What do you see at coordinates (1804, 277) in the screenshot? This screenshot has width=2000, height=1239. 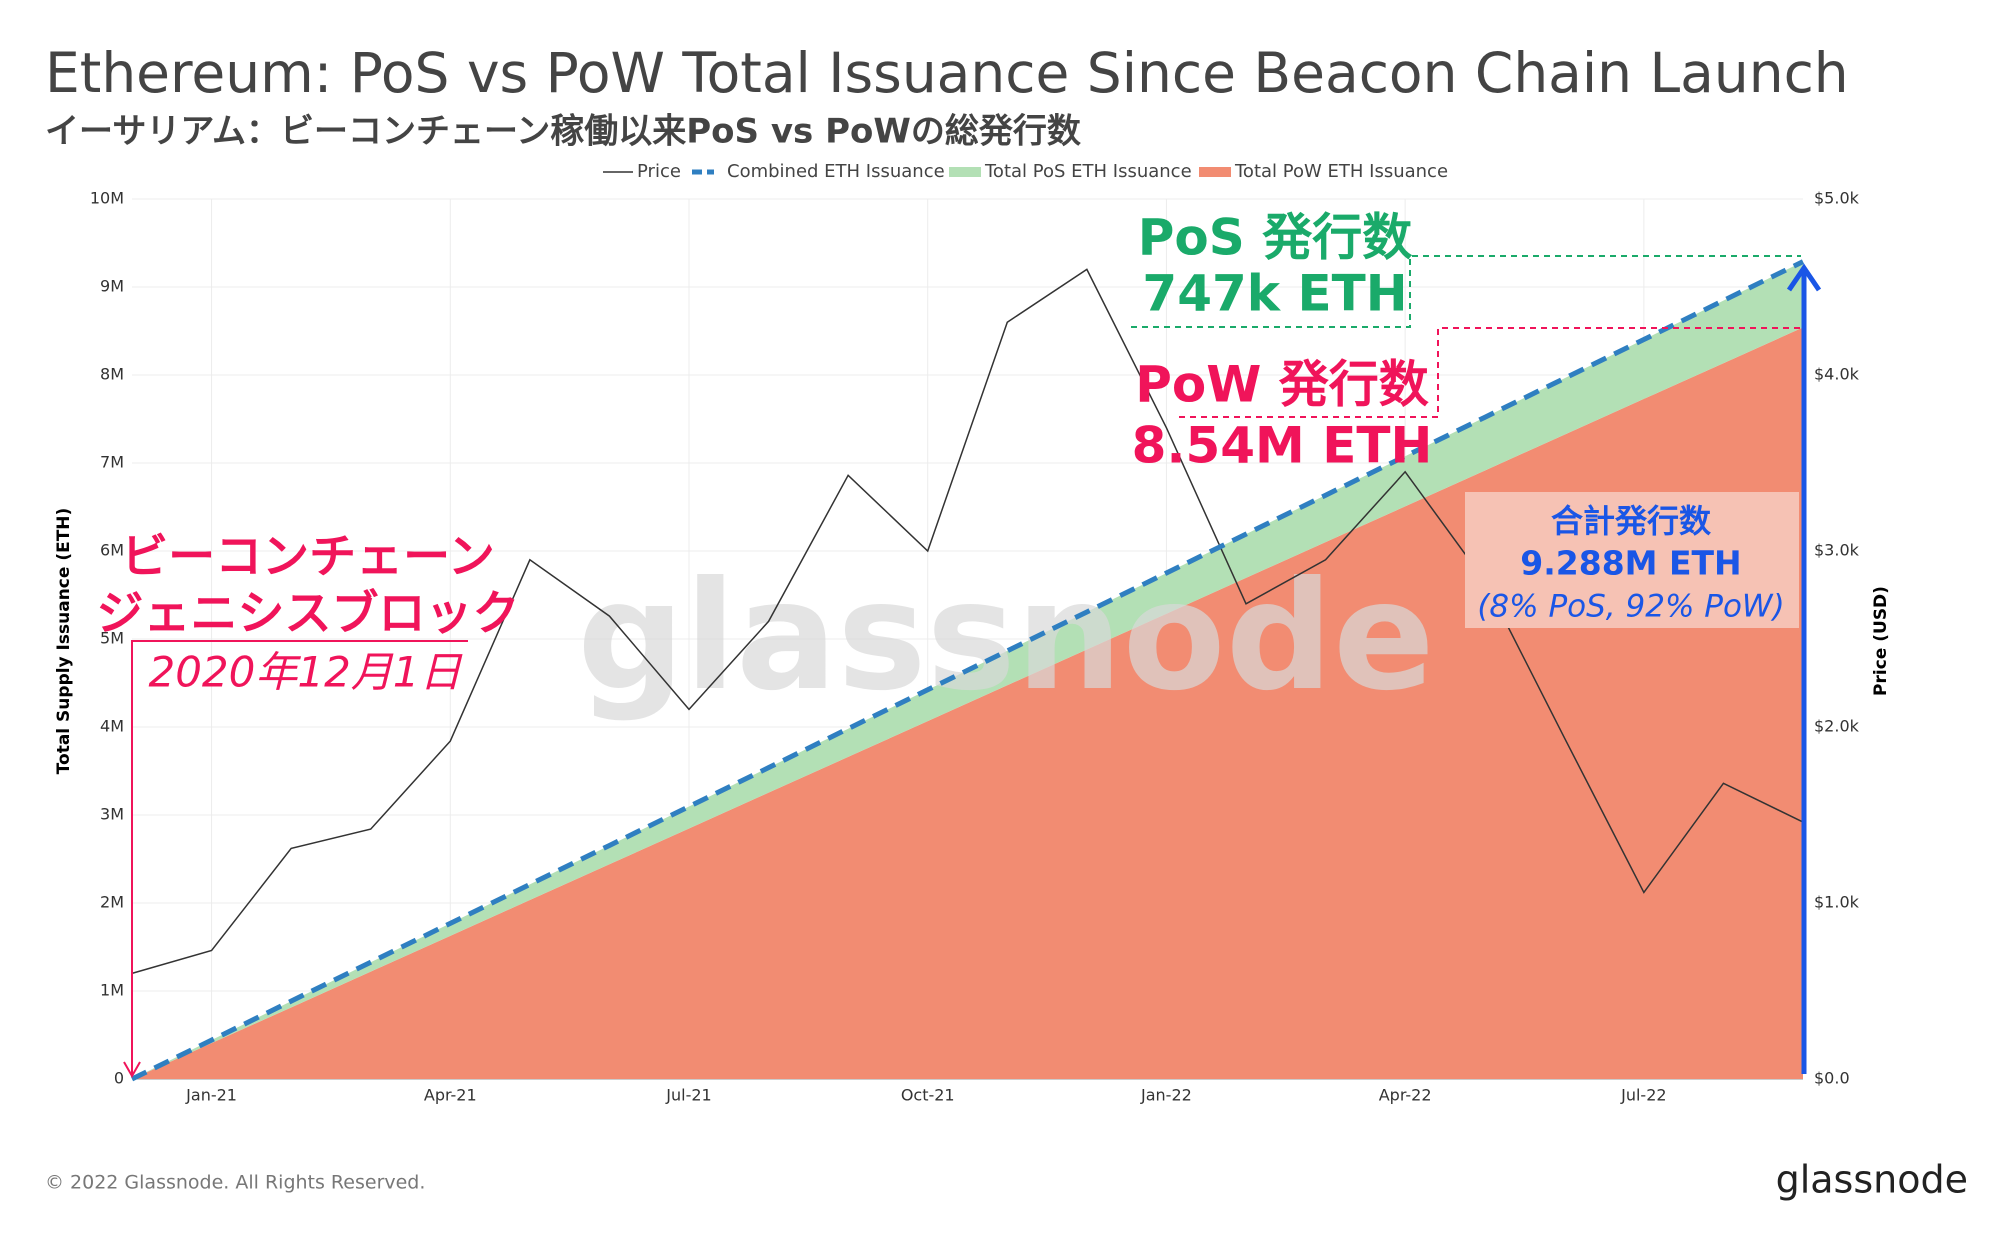 I see `total-arrow-head` at bounding box center [1804, 277].